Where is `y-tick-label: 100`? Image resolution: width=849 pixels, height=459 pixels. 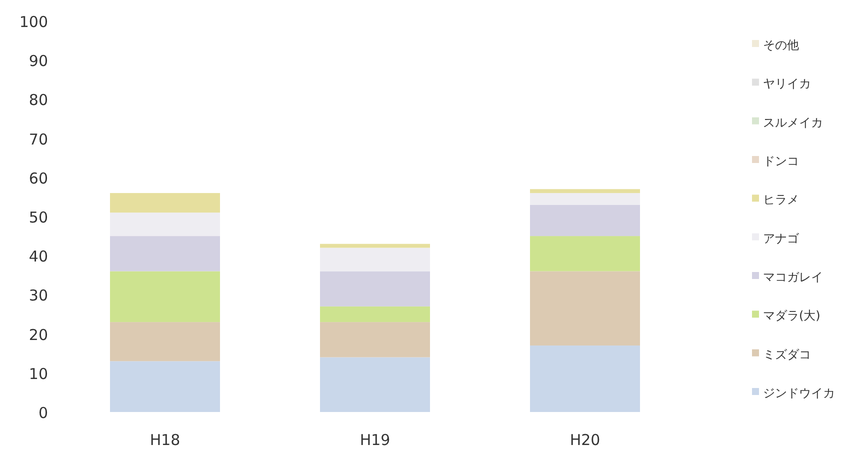 y-tick-label: 100 is located at coordinates (33, 22).